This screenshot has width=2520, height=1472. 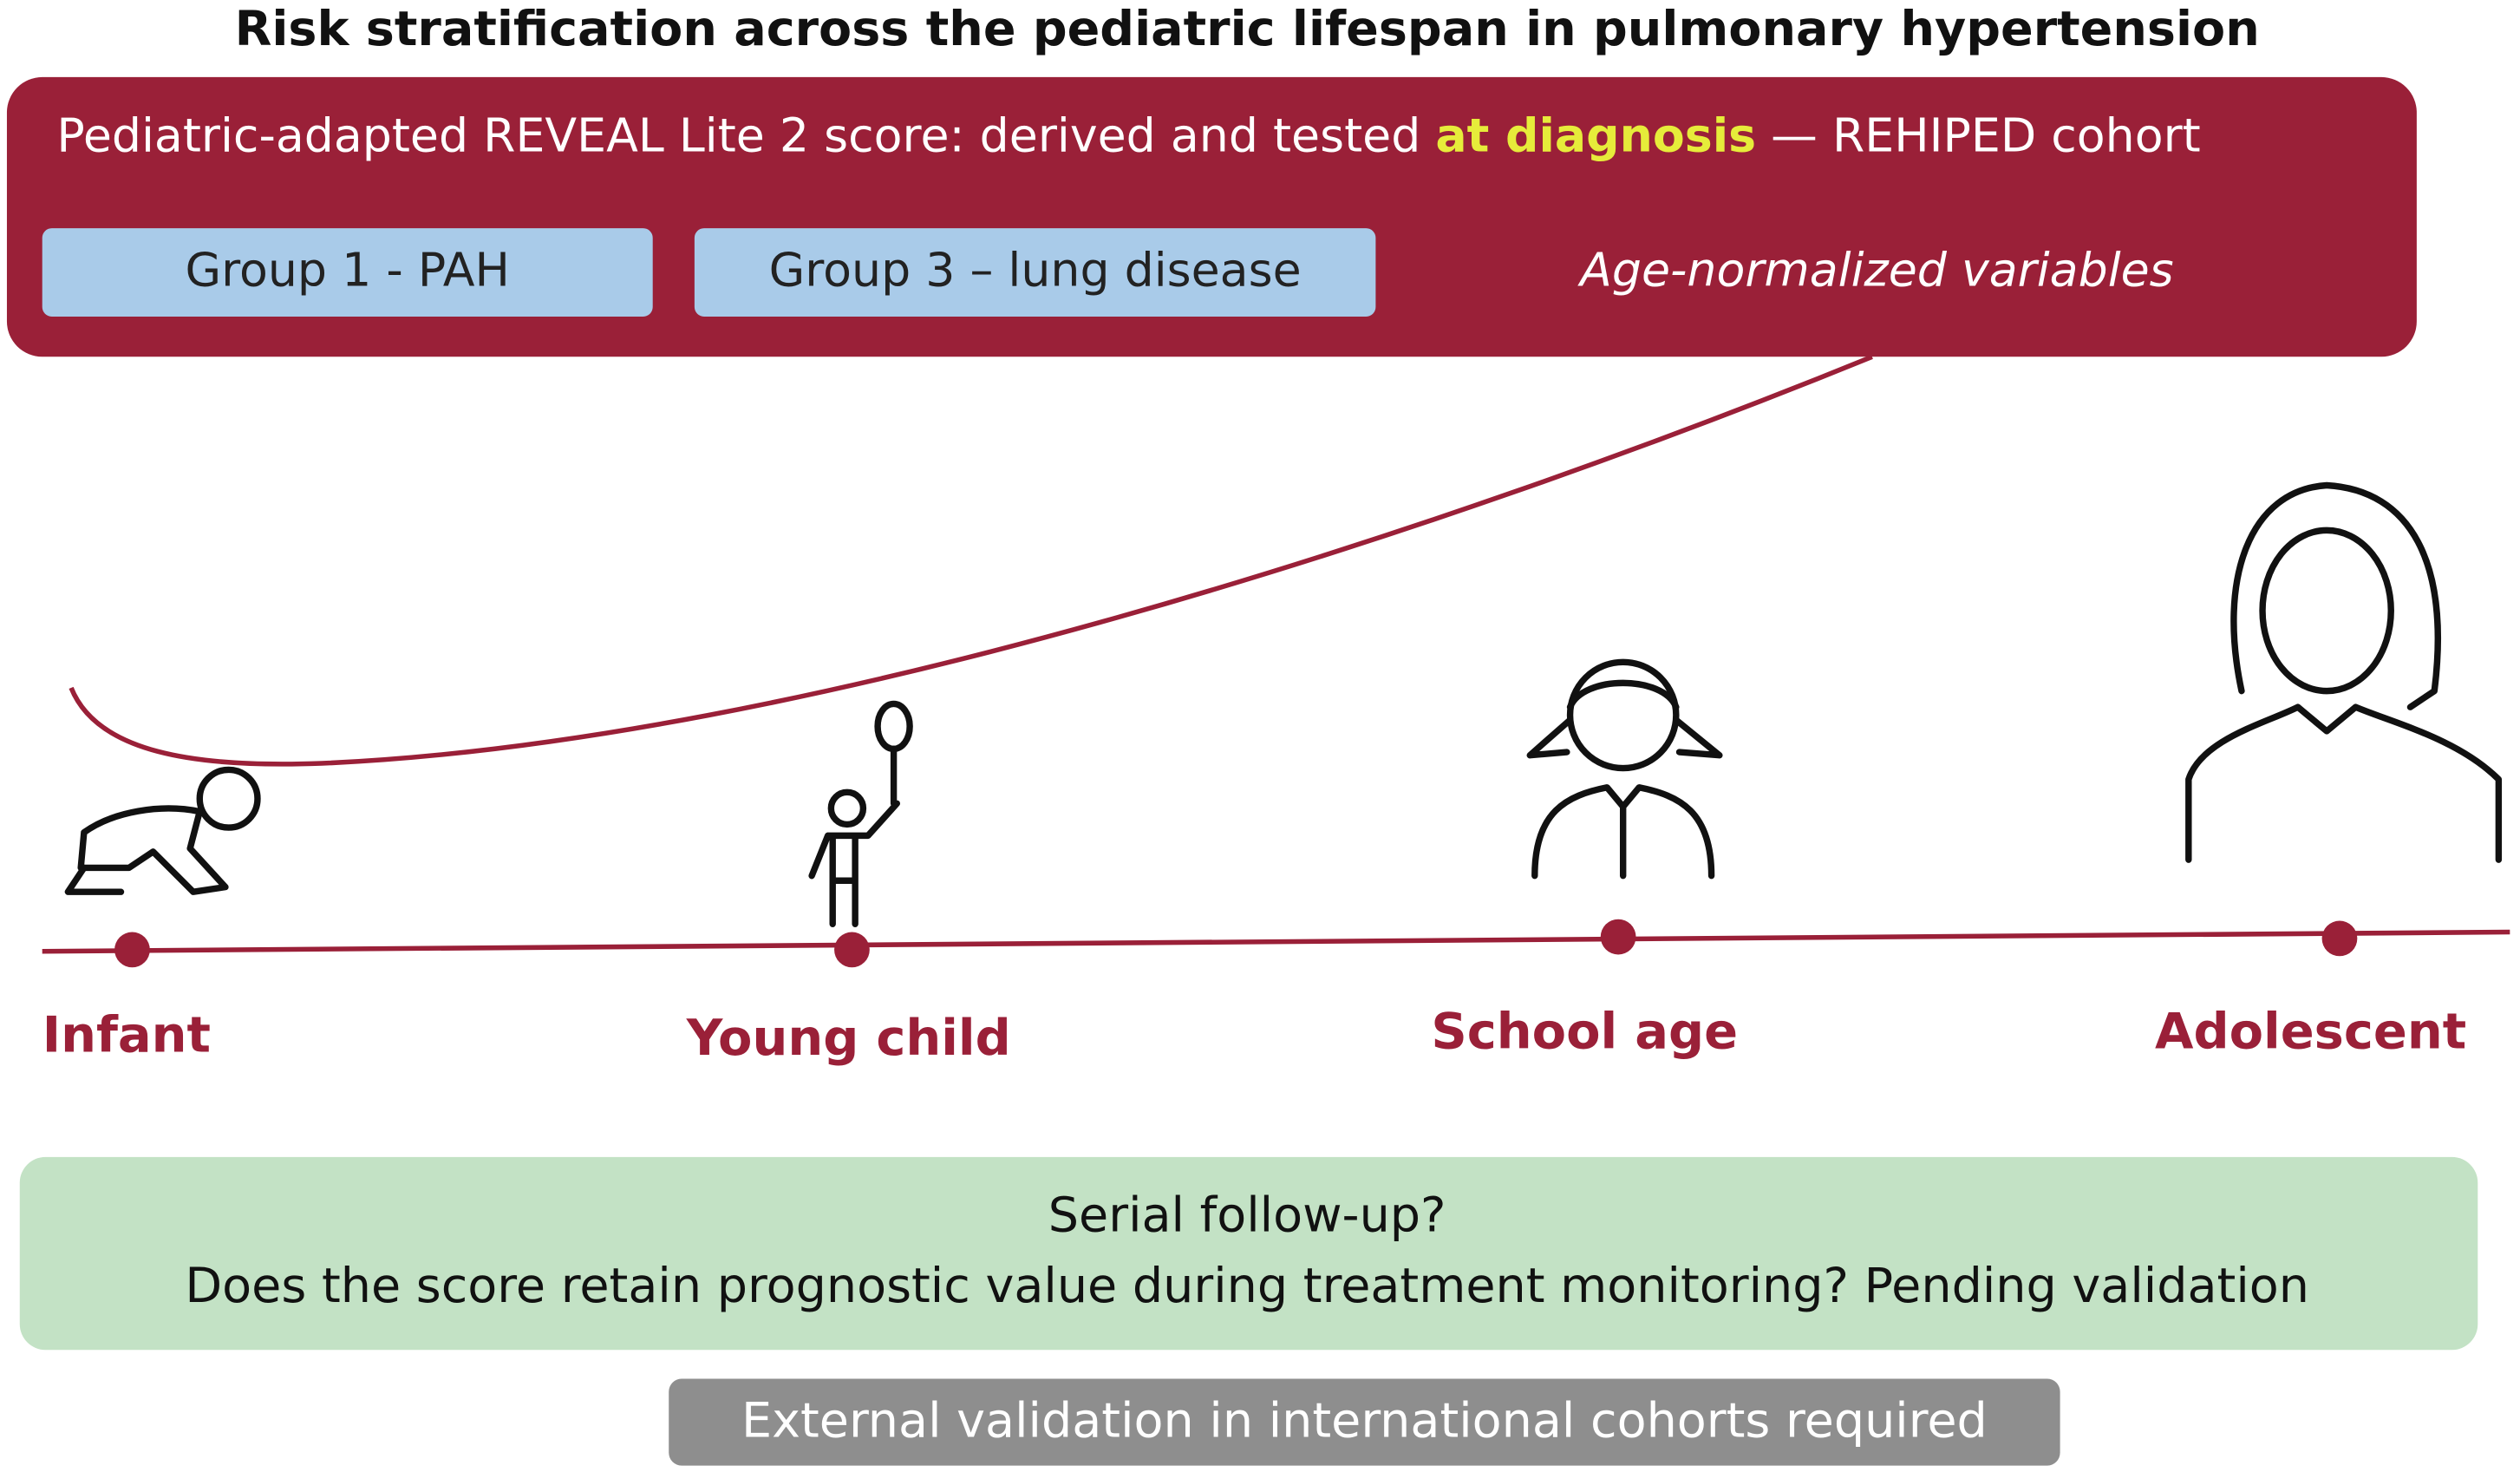 I want to click on adolescent-icon, so click(x=2344, y=672).